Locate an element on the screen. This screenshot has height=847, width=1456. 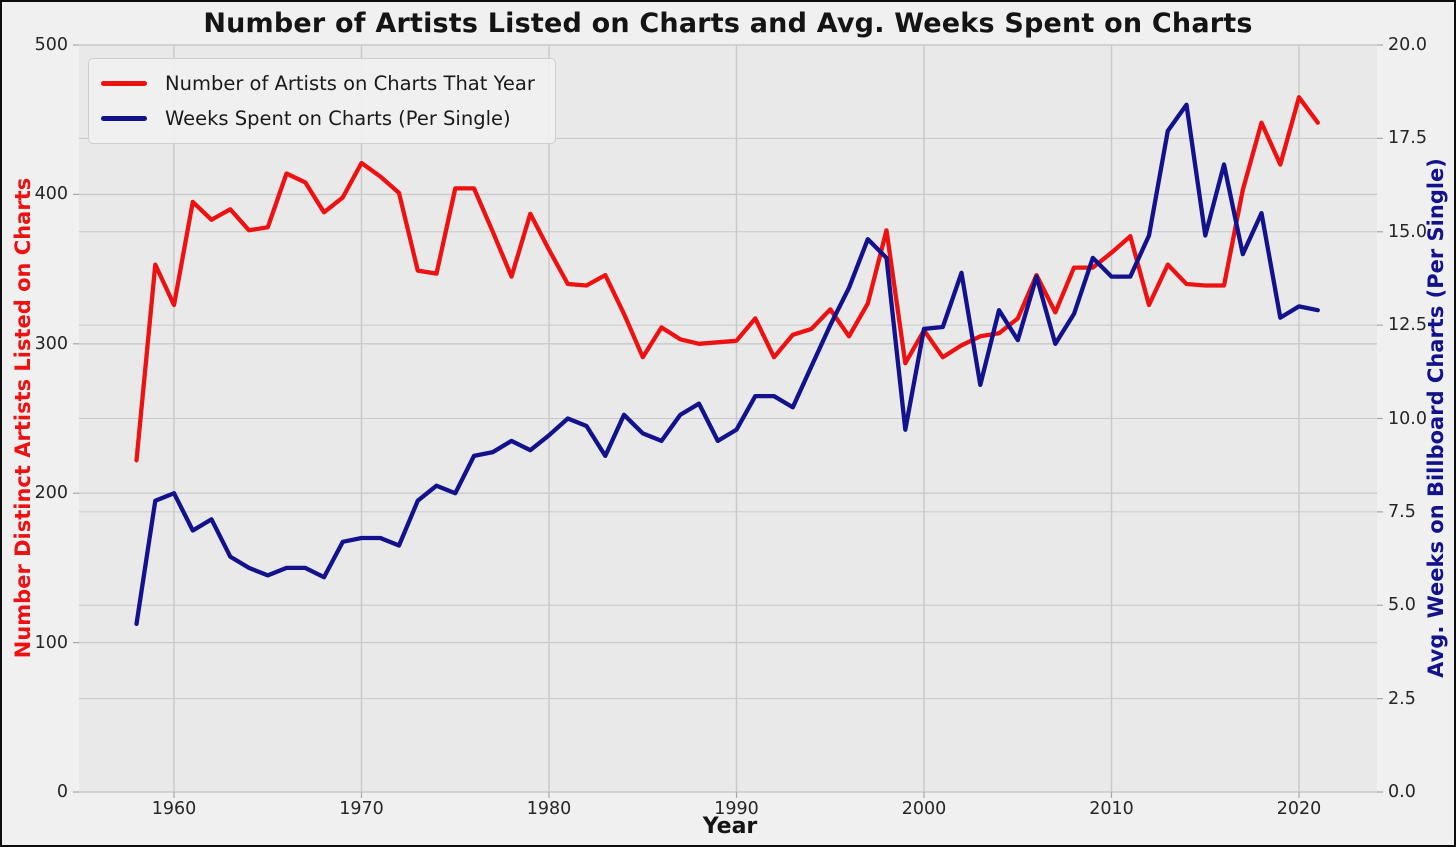
right-tick-label: 17.5 is located at coordinates (1407, 138).